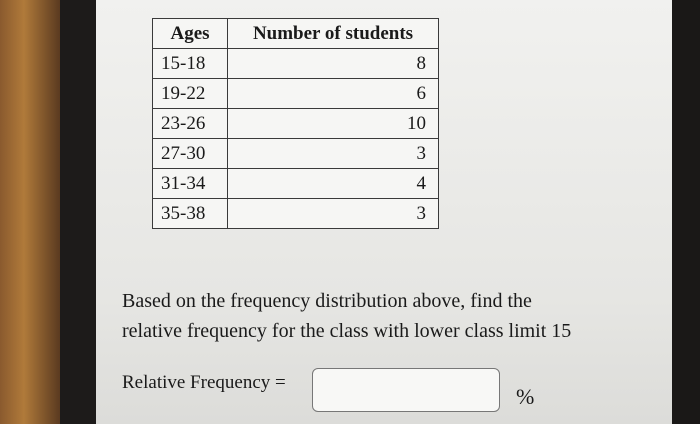 The width and height of the screenshot is (700, 424). I want to click on count-cell: 10, so click(333, 123).